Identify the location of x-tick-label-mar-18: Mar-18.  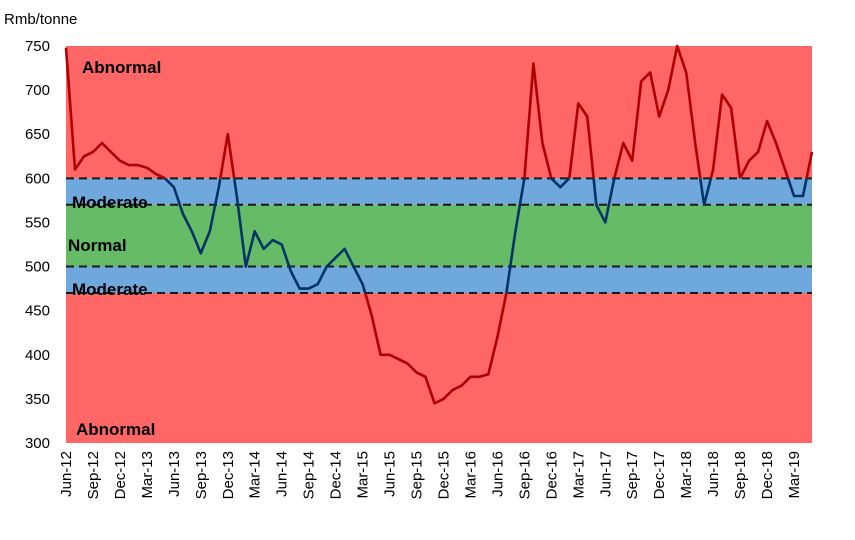
(686, 475).